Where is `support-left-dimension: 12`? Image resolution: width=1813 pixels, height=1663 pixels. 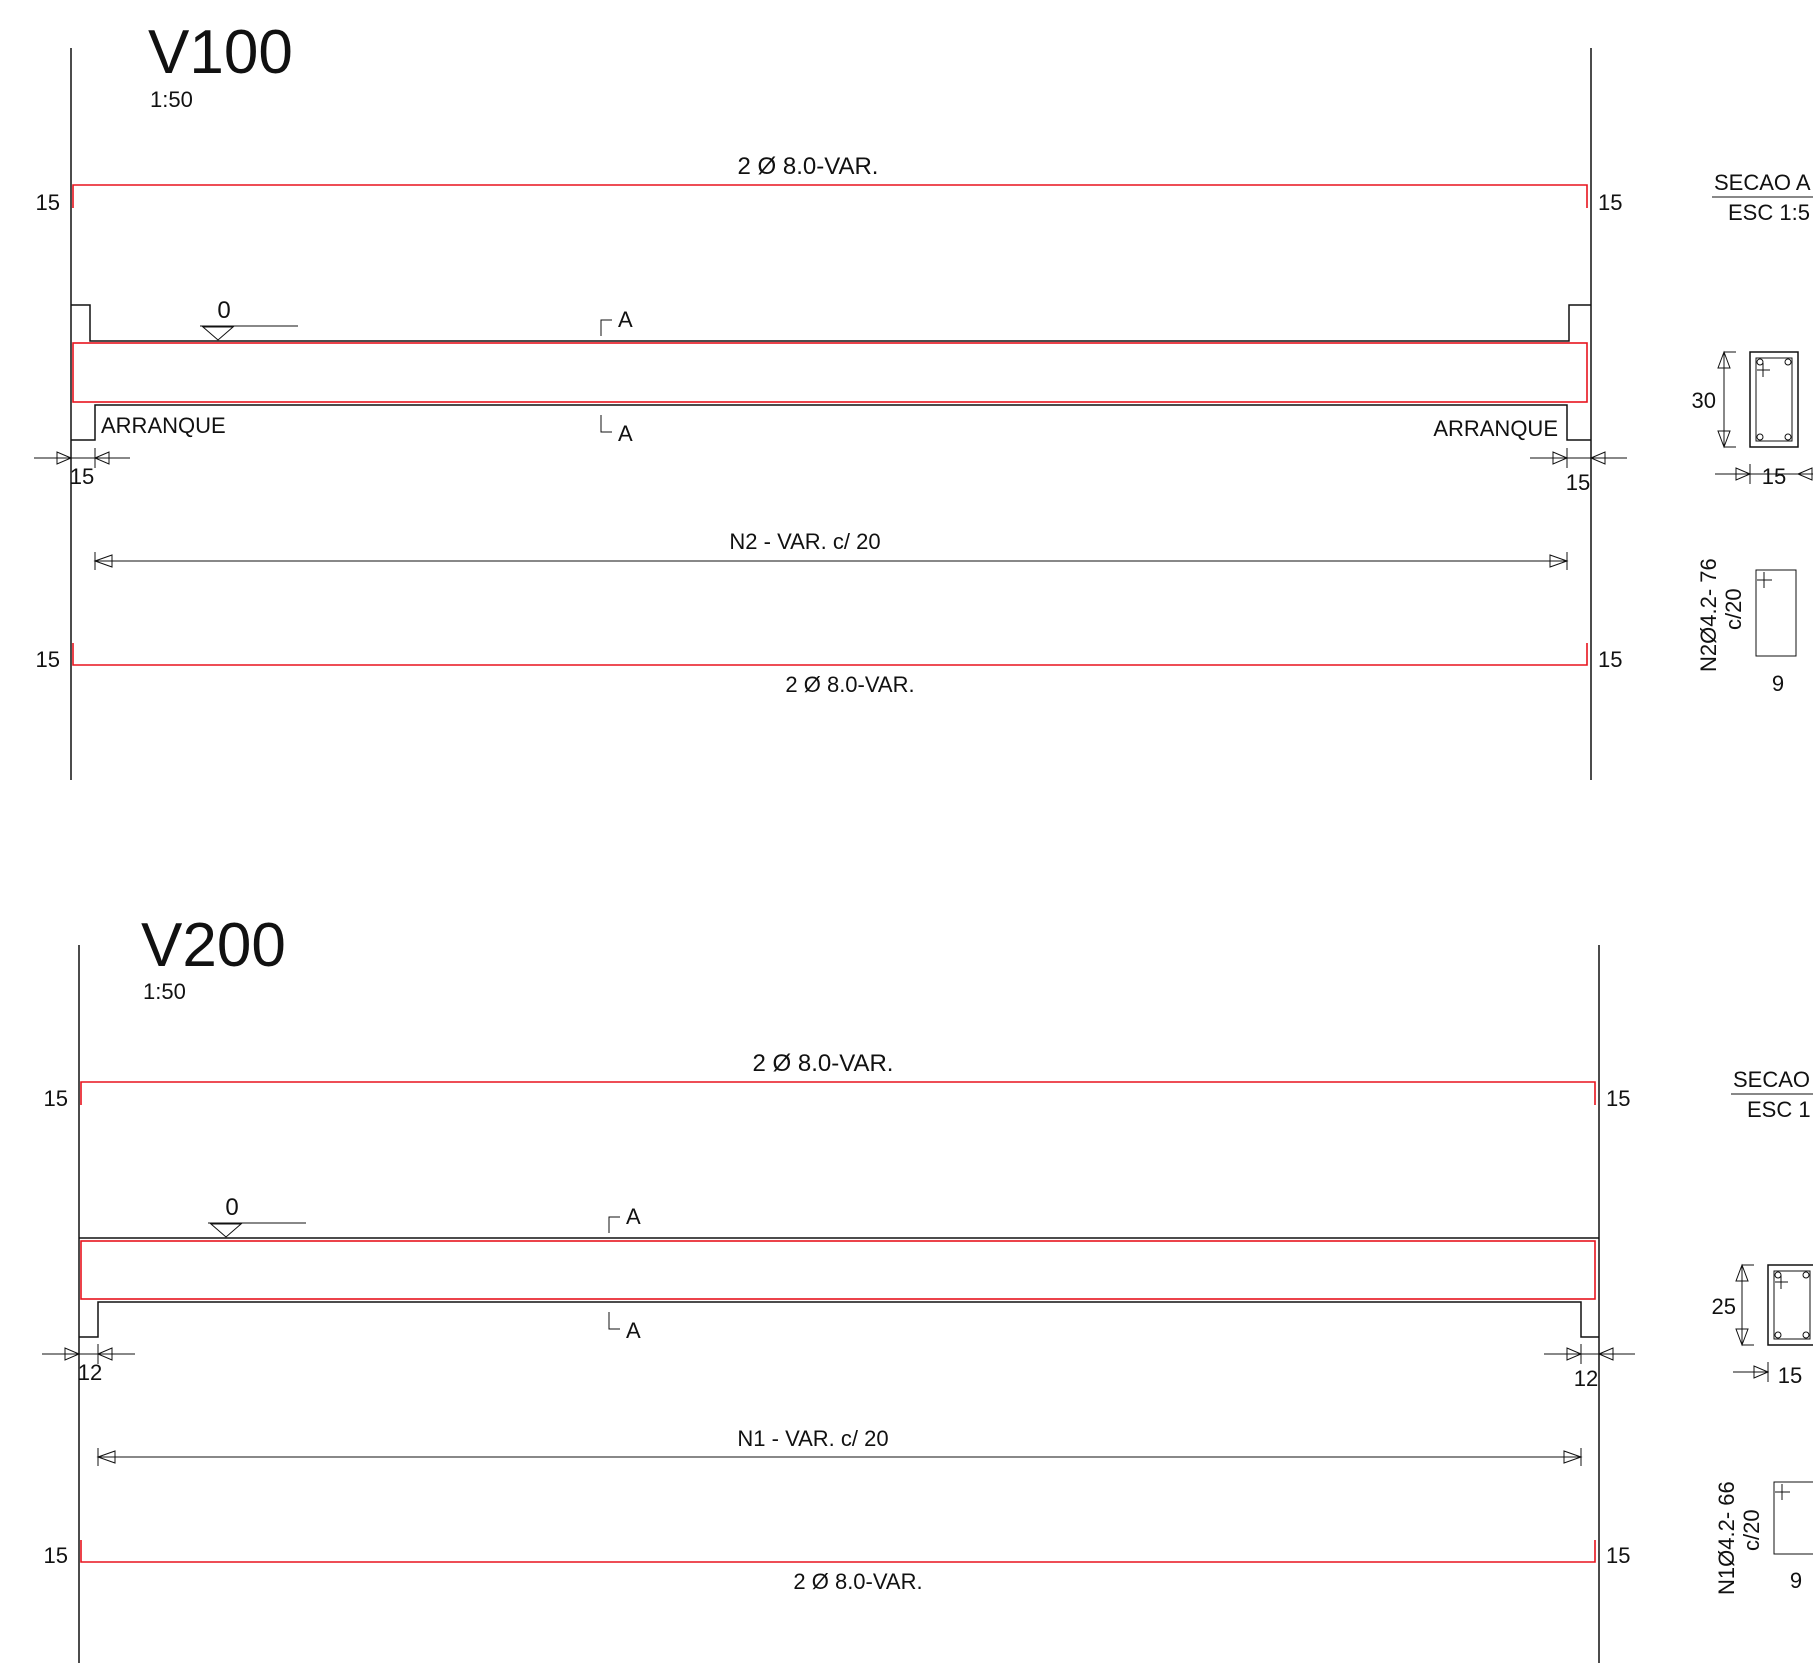 support-left-dimension: 12 is located at coordinates (88, 1364).